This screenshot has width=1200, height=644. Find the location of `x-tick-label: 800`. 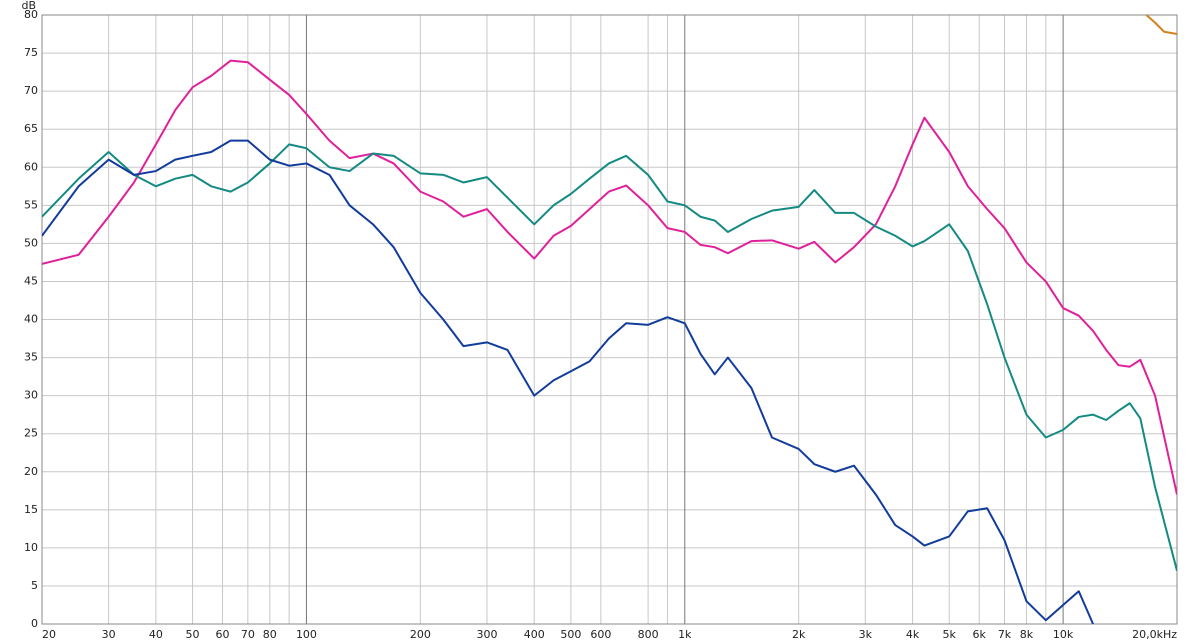

x-tick-label: 800 is located at coordinates (648, 634).